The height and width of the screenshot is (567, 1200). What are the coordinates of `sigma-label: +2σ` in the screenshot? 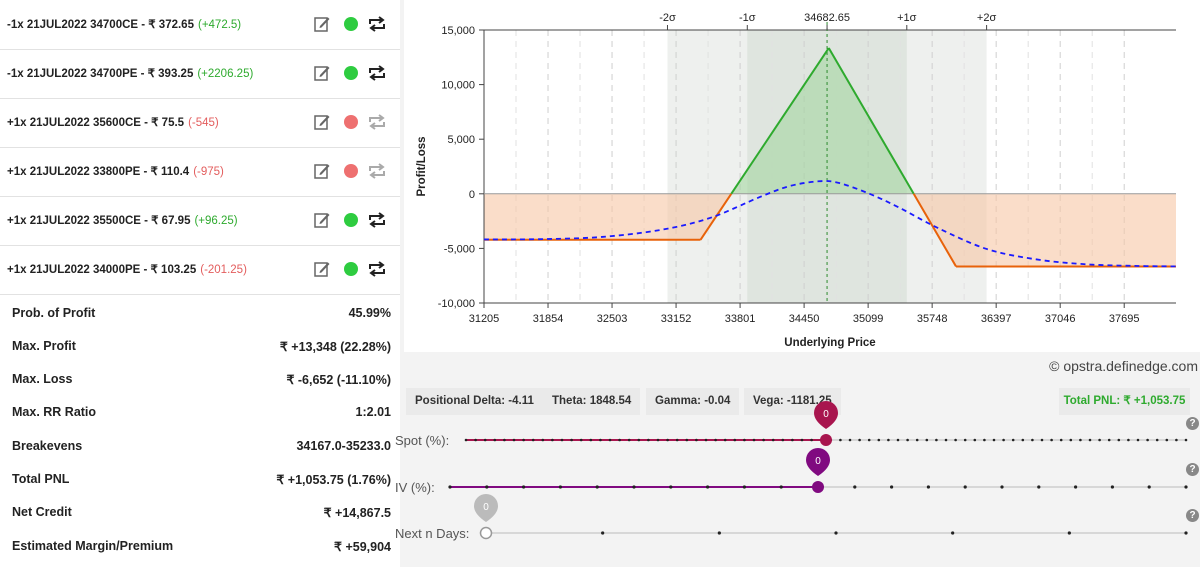 It's located at (987, 18).